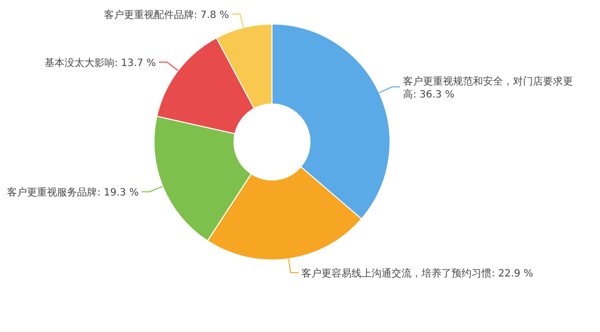  What do you see at coordinates (418, 274) in the screenshot?
I see `slice-label: 客户更容易线上沟通交流，培养了预约习惯: 22.9 %` at bounding box center [418, 274].